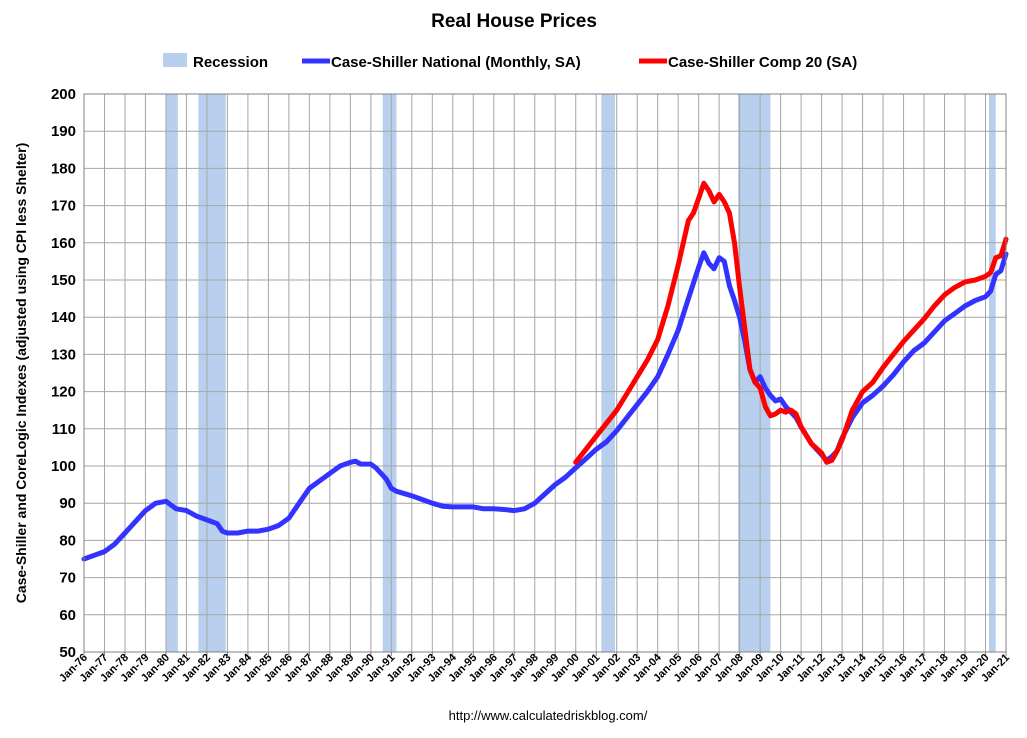 The image size is (1027, 738). Describe the element at coordinates (67, 503) in the screenshot. I see `y-tick-label-4: 90` at that location.